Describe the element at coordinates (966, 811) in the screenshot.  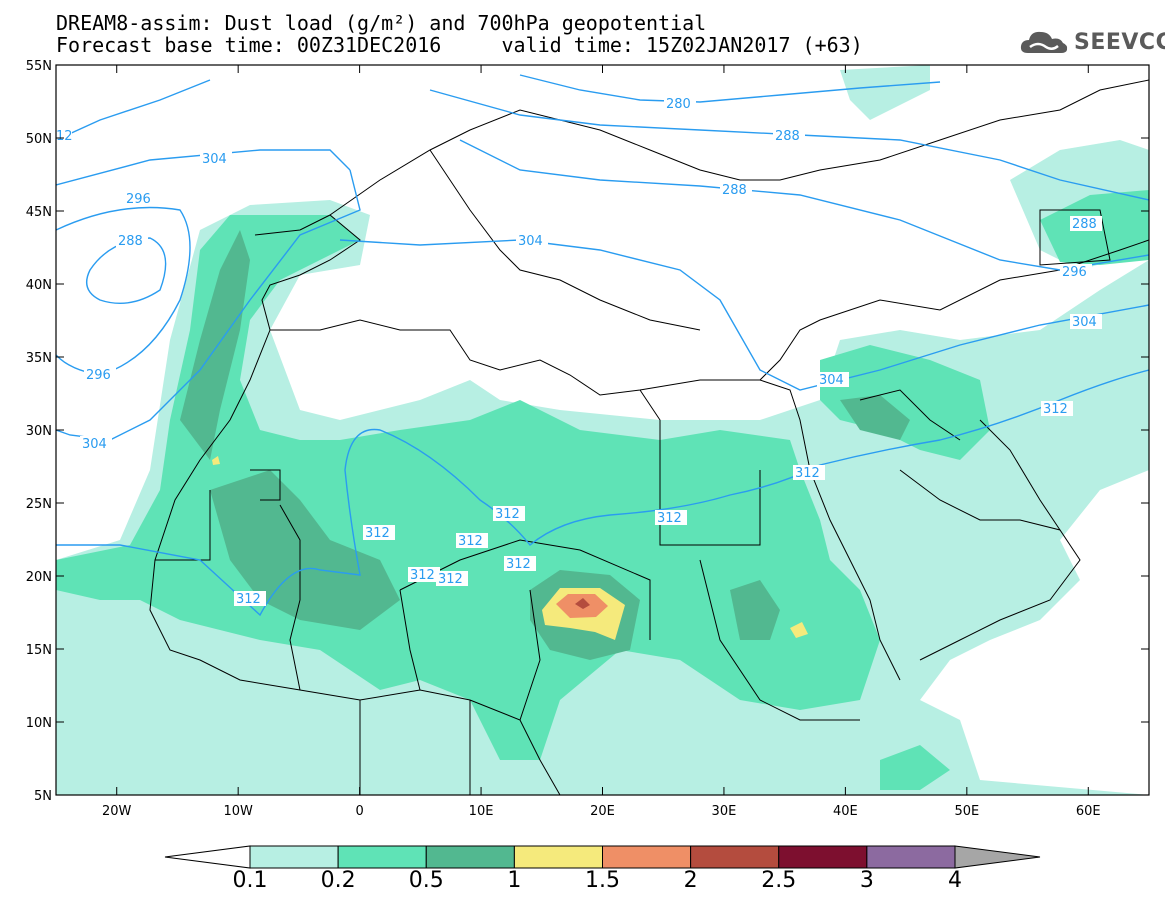
I see `lon-tick-label: 50E` at that location.